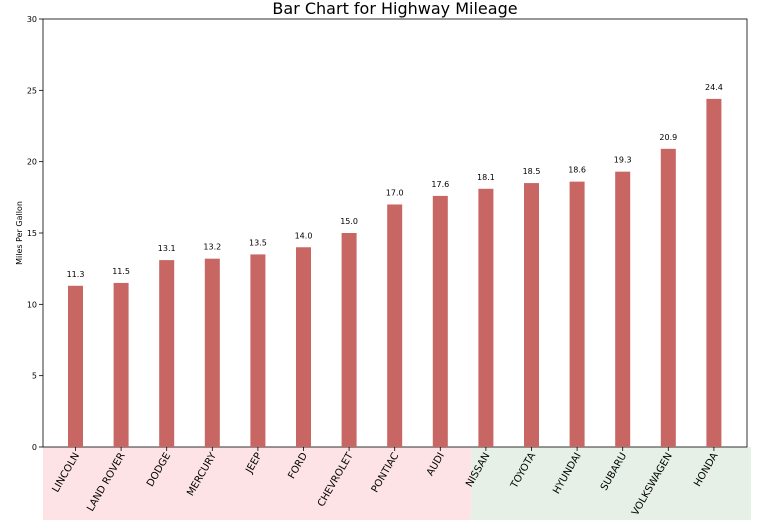  I want to click on bar-volkswagen, so click(668, 297).